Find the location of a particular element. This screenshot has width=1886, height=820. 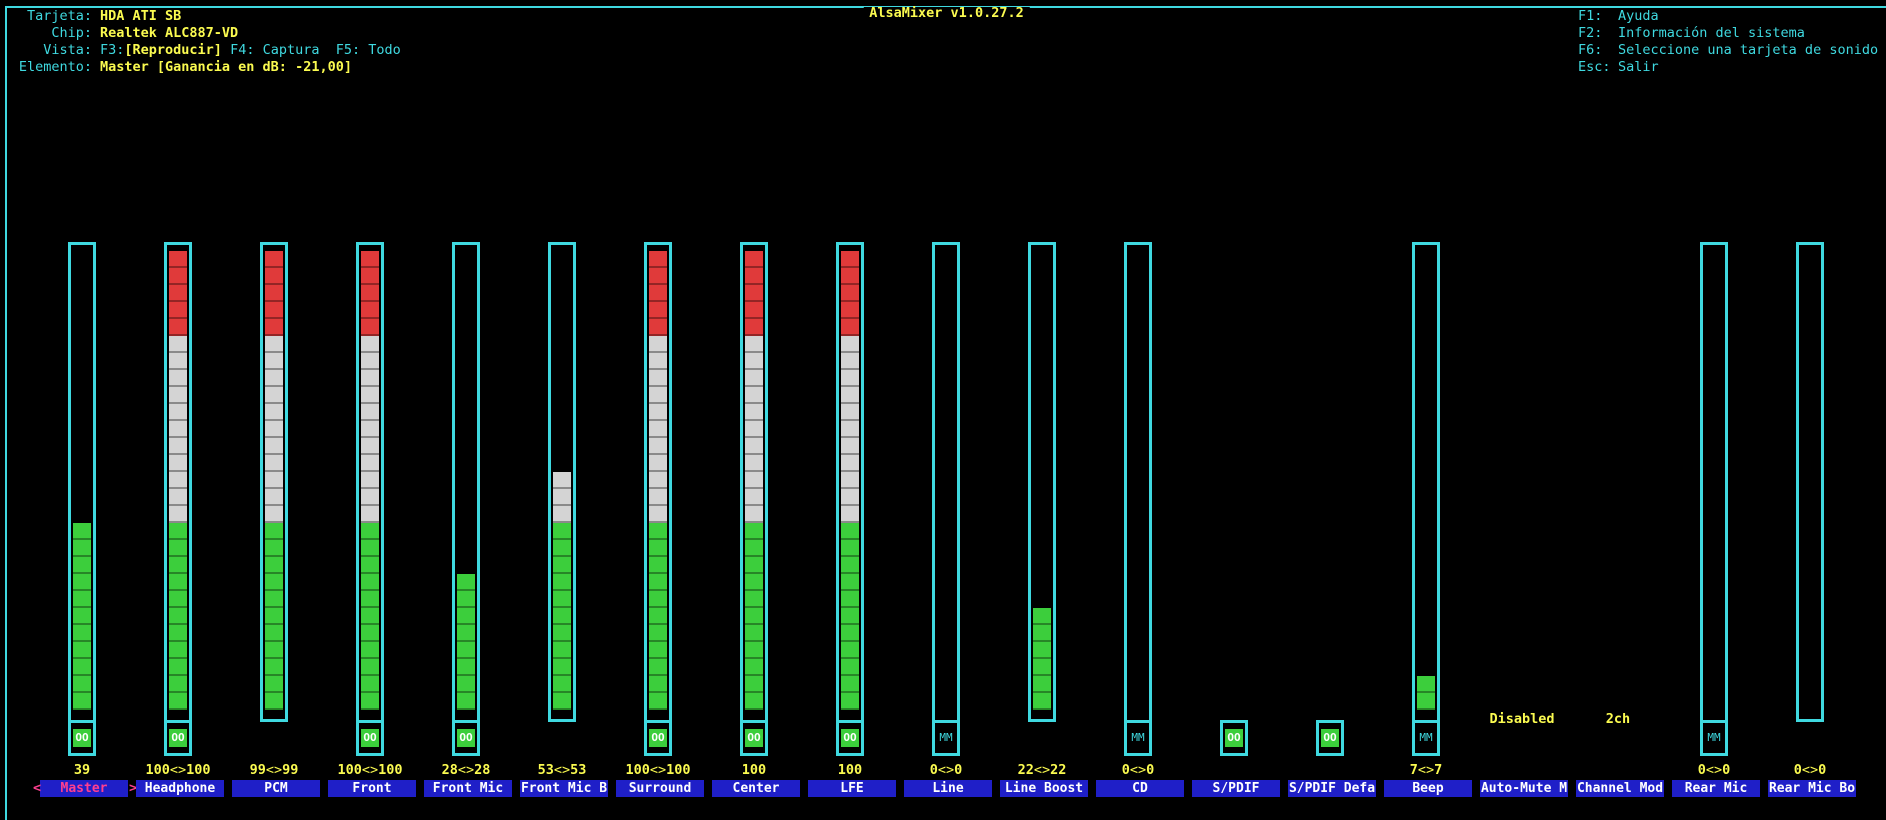

channel-name: S/PDIF is located at coordinates (1236, 788).